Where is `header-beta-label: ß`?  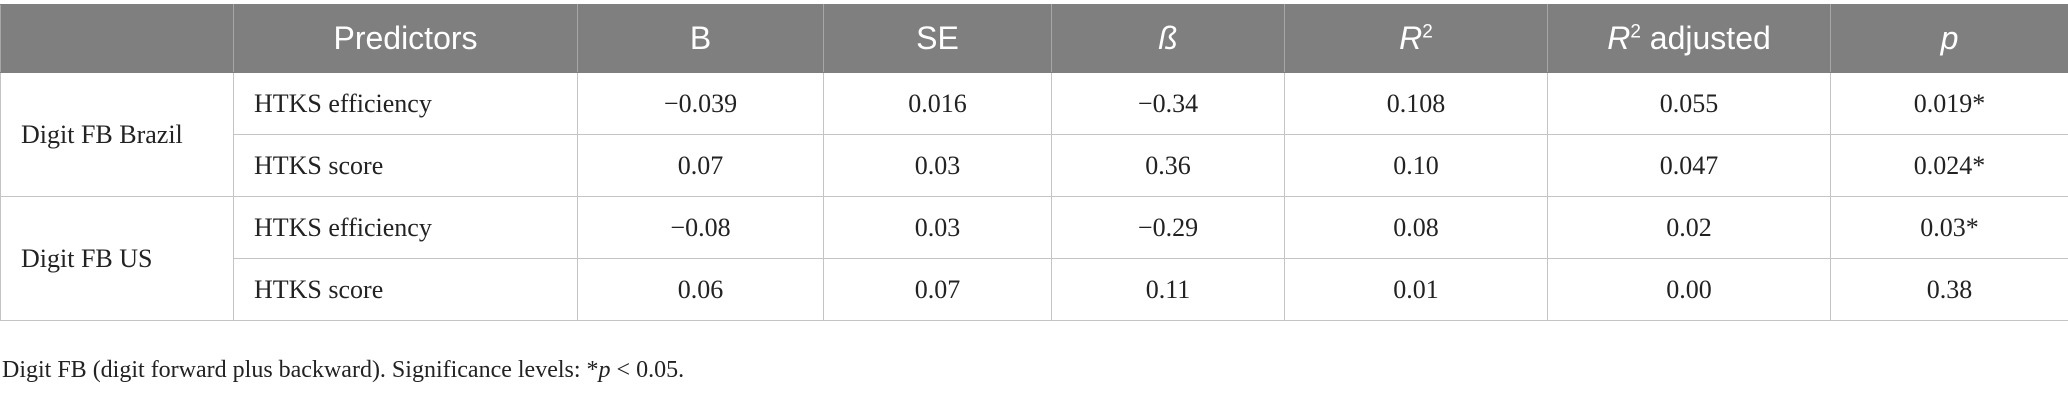 header-beta-label: ß is located at coordinates (1168, 38).